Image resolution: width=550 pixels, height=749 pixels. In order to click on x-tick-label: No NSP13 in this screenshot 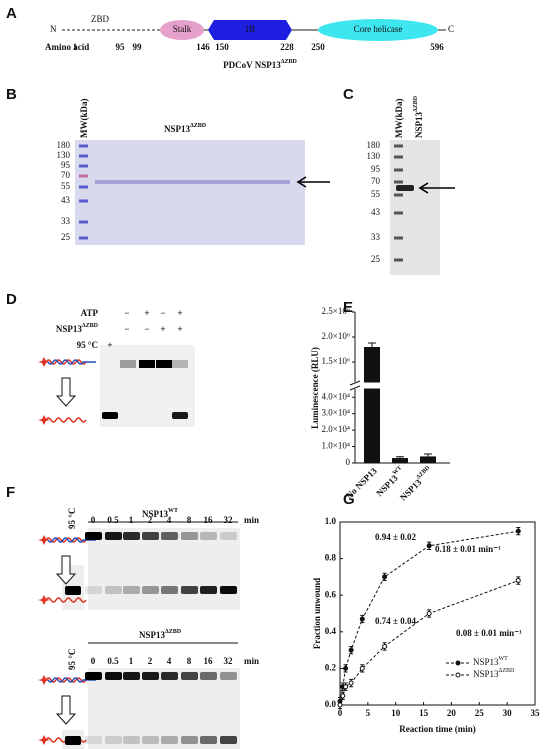, I will do `click(361, 482)`.